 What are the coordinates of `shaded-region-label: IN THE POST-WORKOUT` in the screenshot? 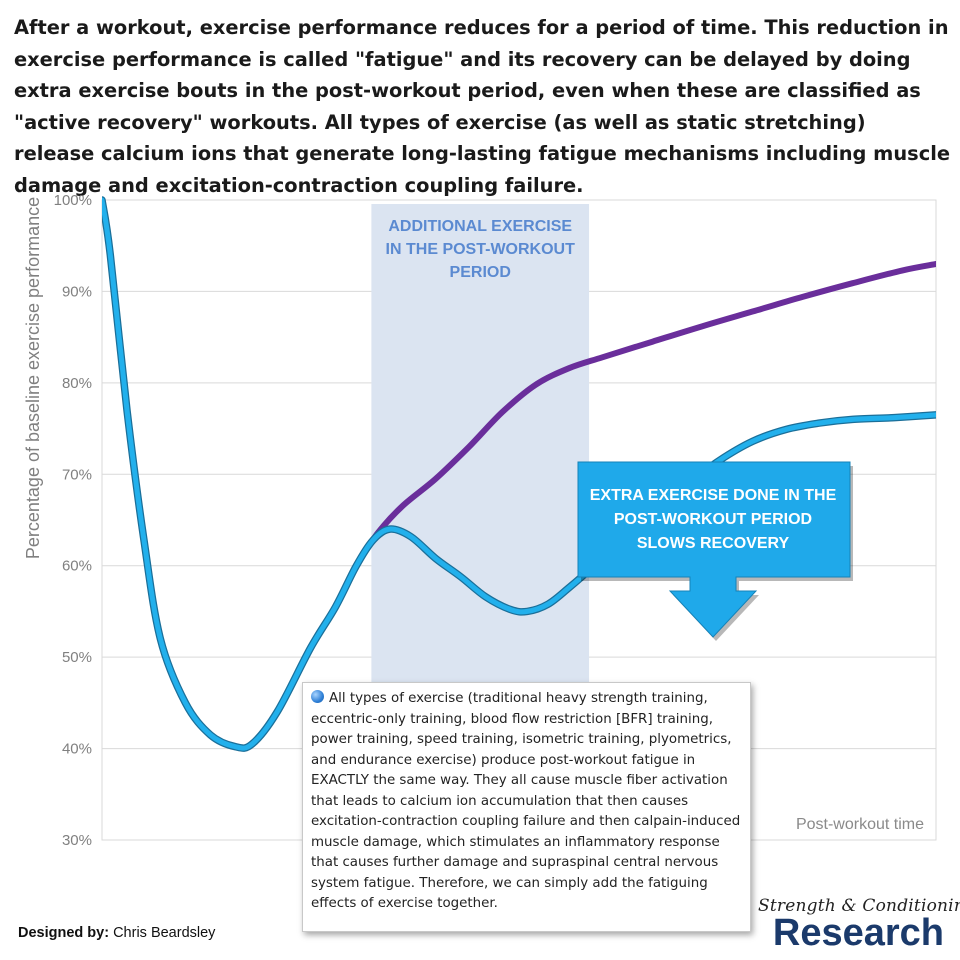 It's located at (481, 249).